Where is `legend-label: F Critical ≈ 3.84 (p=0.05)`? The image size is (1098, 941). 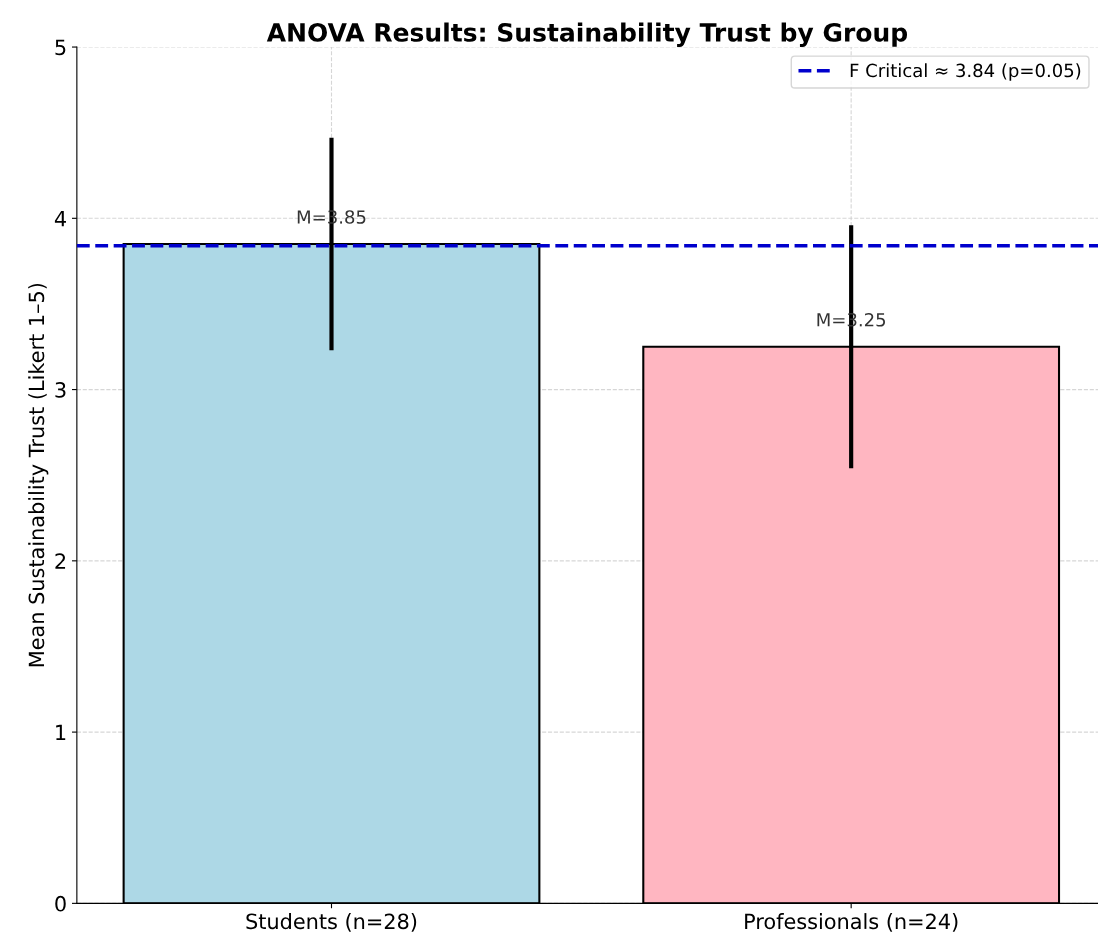 legend-label: F Critical ≈ 3.84 (p=0.05) is located at coordinates (965, 72).